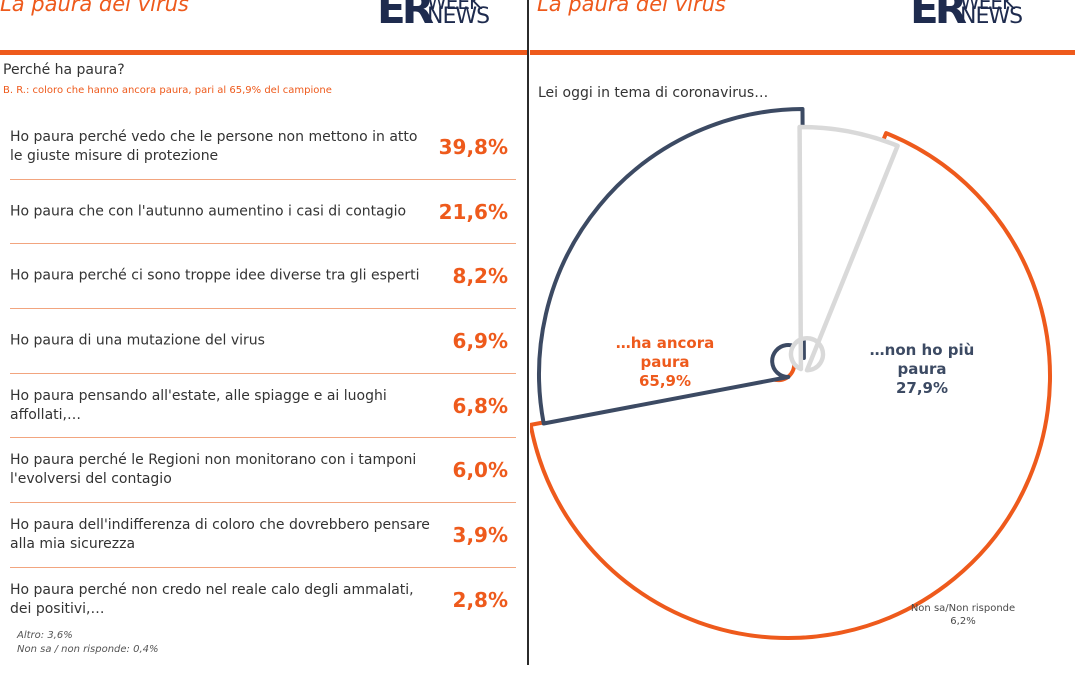 This screenshot has width=1080, height=675. I want to click on pie-value-label: 27,9%, so click(922, 388).